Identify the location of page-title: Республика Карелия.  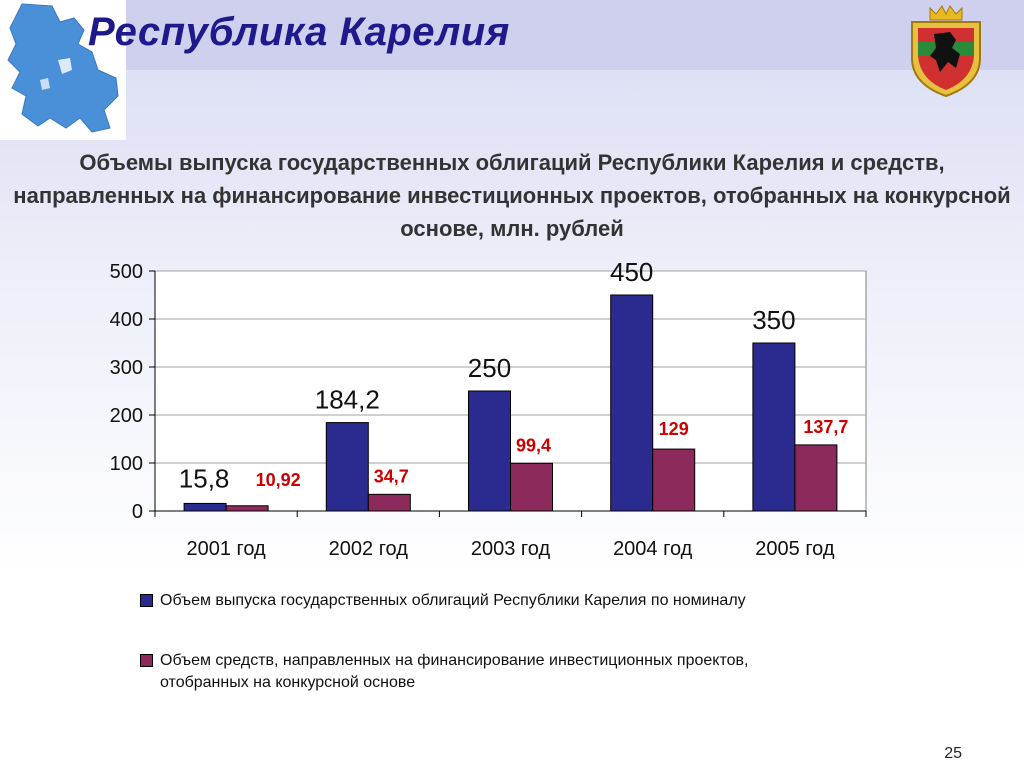
(299, 32).